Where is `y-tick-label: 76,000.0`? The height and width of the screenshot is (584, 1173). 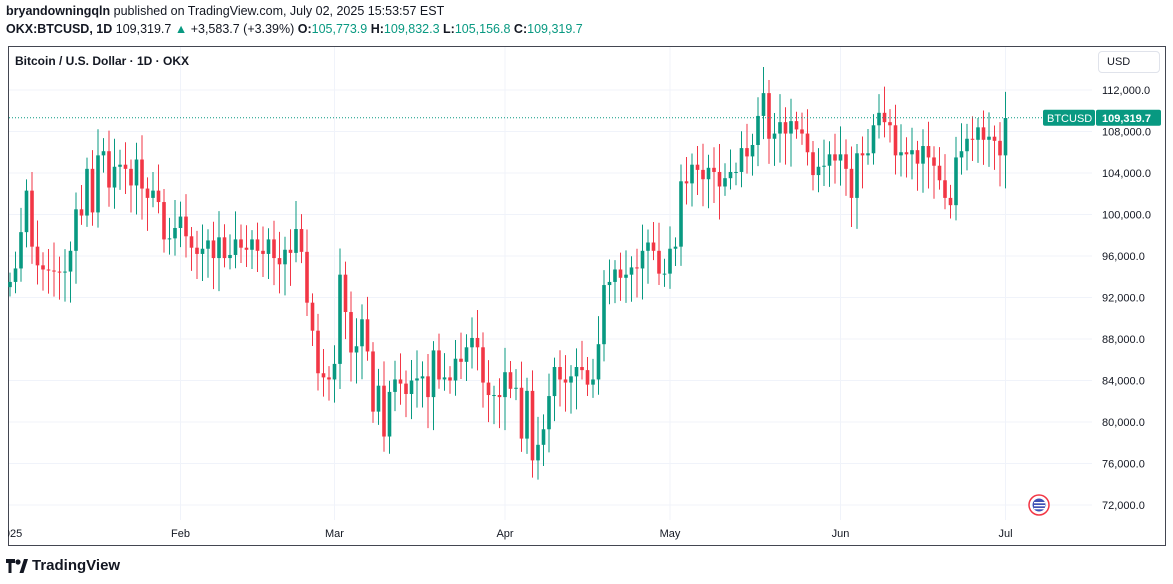 y-tick-label: 76,000.0 is located at coordinates (1123, 465).